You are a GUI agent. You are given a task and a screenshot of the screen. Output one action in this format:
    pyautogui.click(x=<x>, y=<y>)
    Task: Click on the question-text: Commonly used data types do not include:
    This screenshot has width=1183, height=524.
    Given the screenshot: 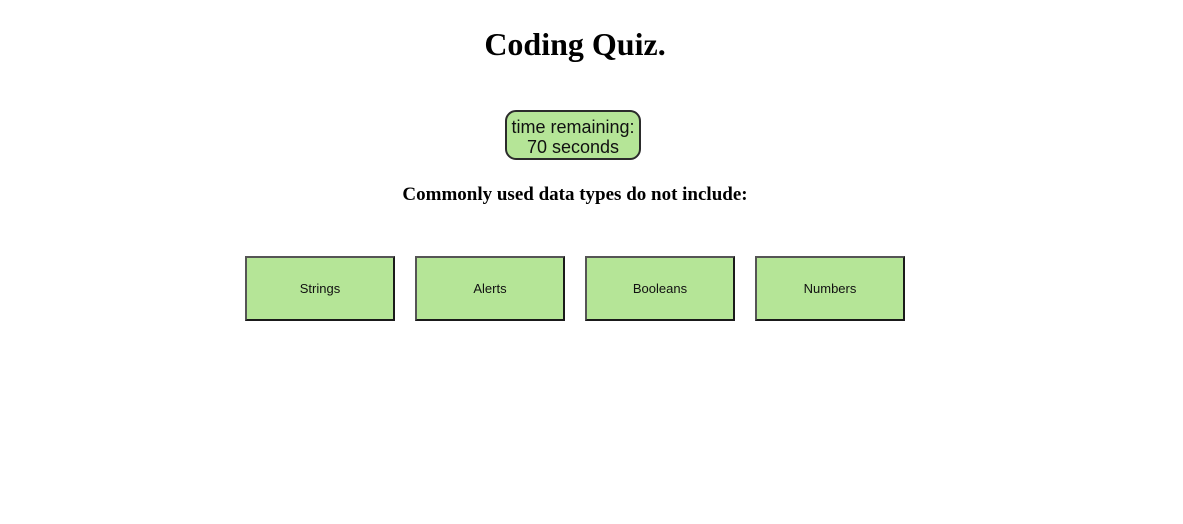 What is the action you would take?
    pyautogui.click(x=575, y=194)
    